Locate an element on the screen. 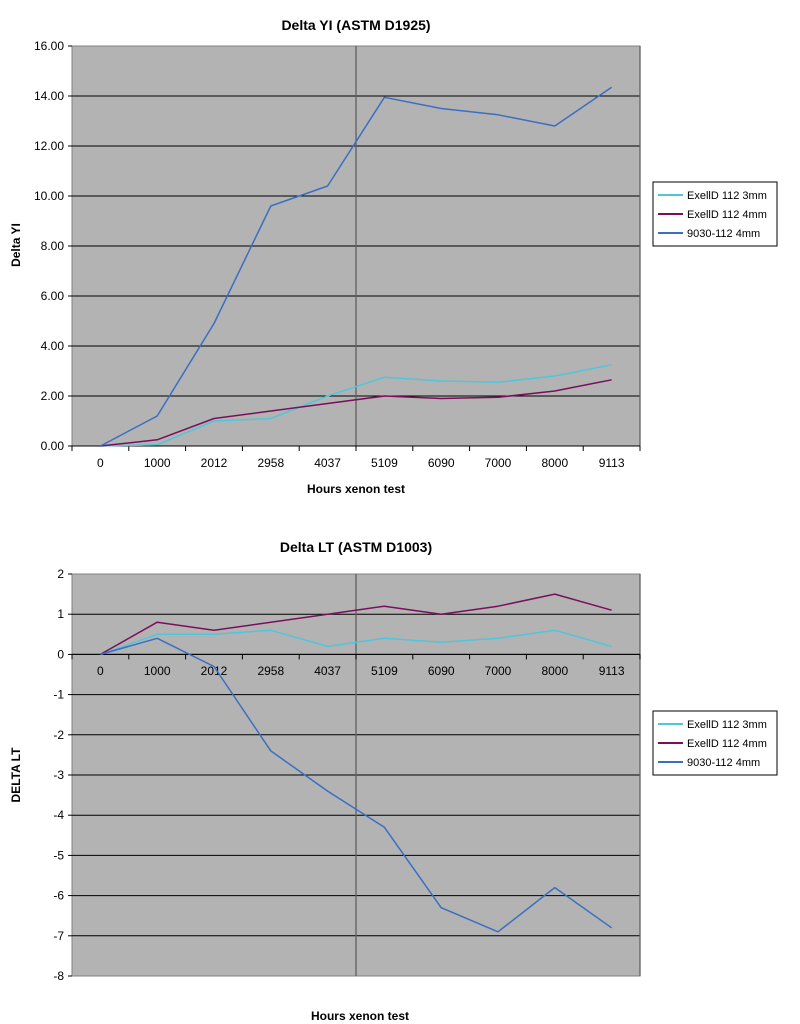 The width and height of the screenshot is (800, 1024). y-tick-label: 2 is located at coordinates (60, 574).